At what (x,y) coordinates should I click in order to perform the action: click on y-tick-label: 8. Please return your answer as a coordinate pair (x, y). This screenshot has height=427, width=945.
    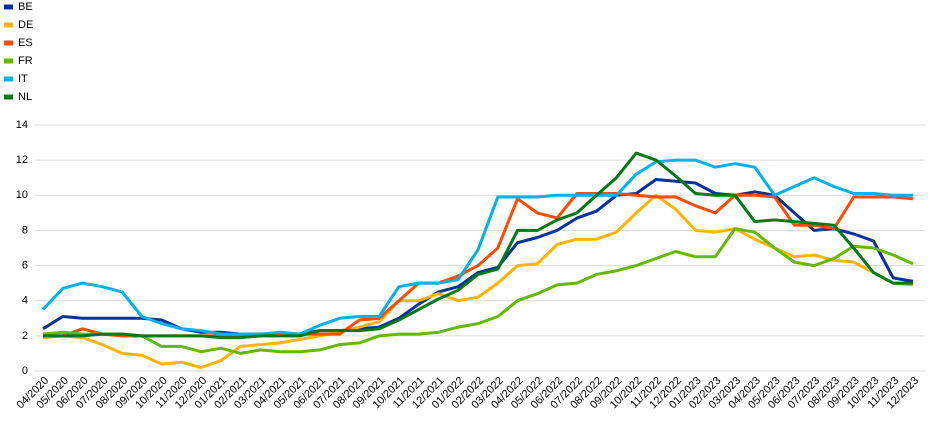
    Looking at the image, I should click on (25, 230).